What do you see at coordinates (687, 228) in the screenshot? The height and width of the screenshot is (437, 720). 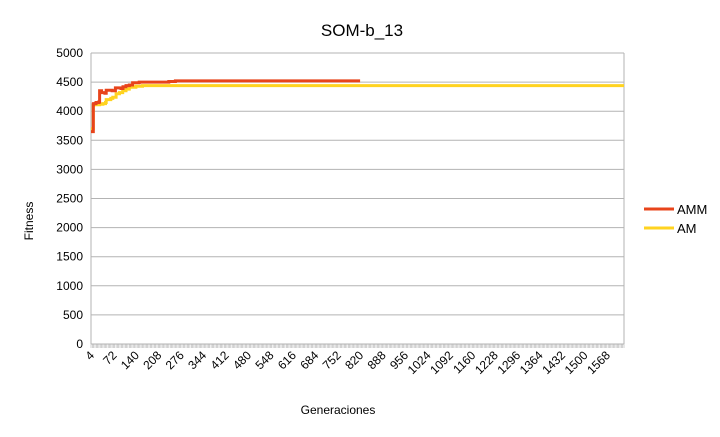 I see `legend-label: AM` at bounding box center [687, 228].